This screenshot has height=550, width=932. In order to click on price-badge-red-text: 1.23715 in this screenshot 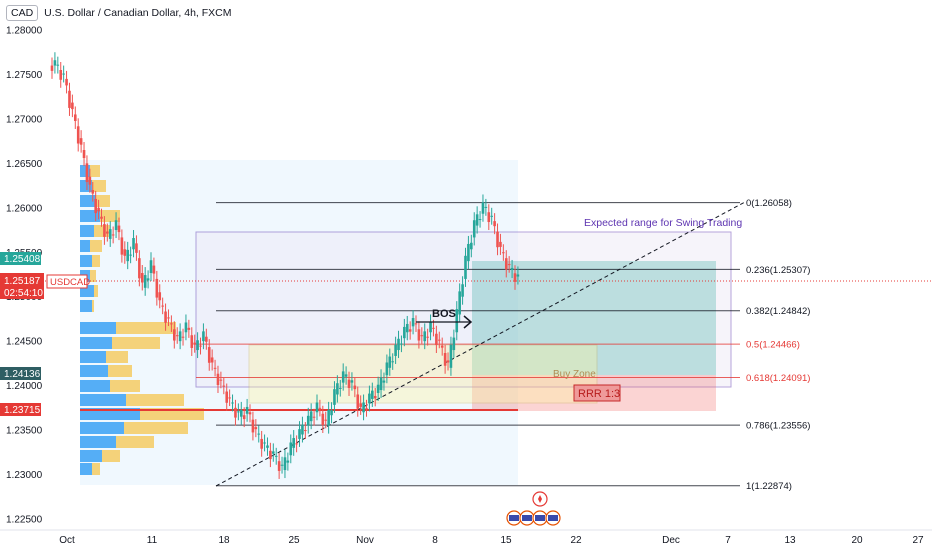, I will do `click(22, 410)`.